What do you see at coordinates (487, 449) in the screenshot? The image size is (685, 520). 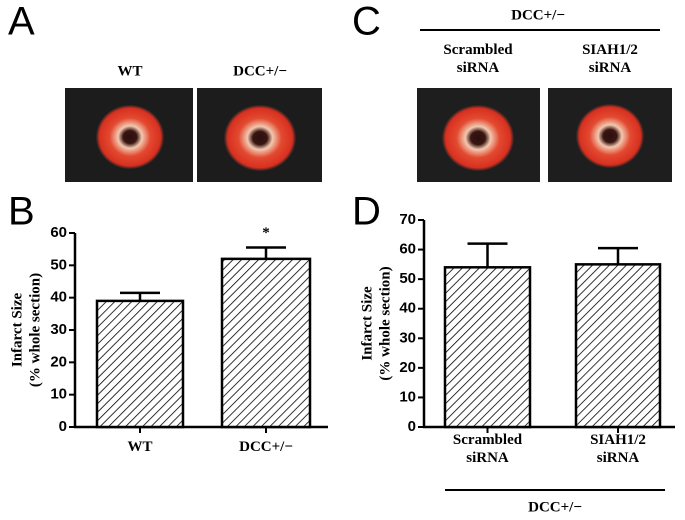 I see `x-tick-label: Scrambled siRNA` at bounding box center [487, 449].